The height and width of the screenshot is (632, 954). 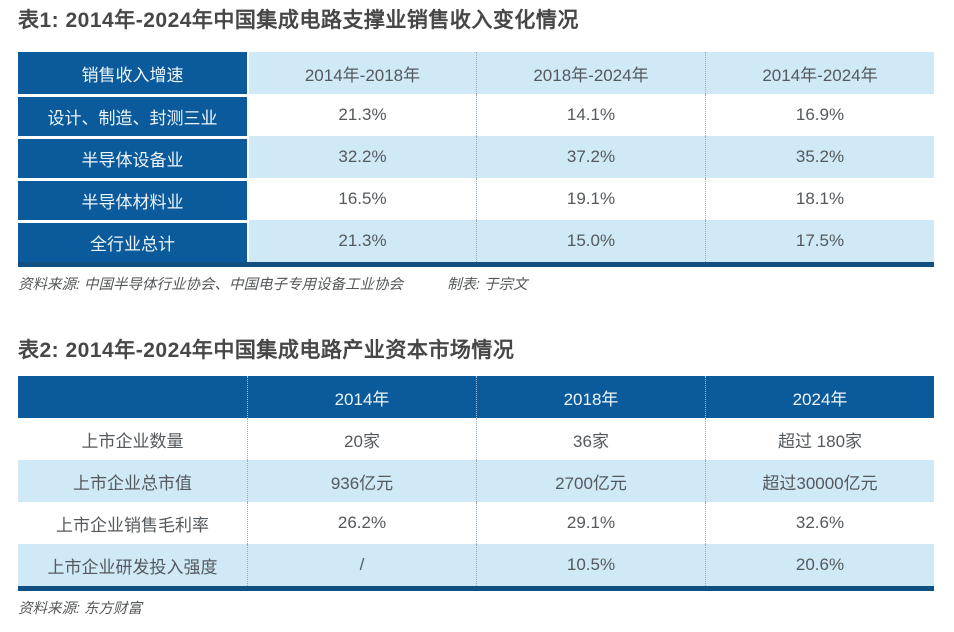 I want to click on cell-value: 超过 180家, so click(x=819, y=439).